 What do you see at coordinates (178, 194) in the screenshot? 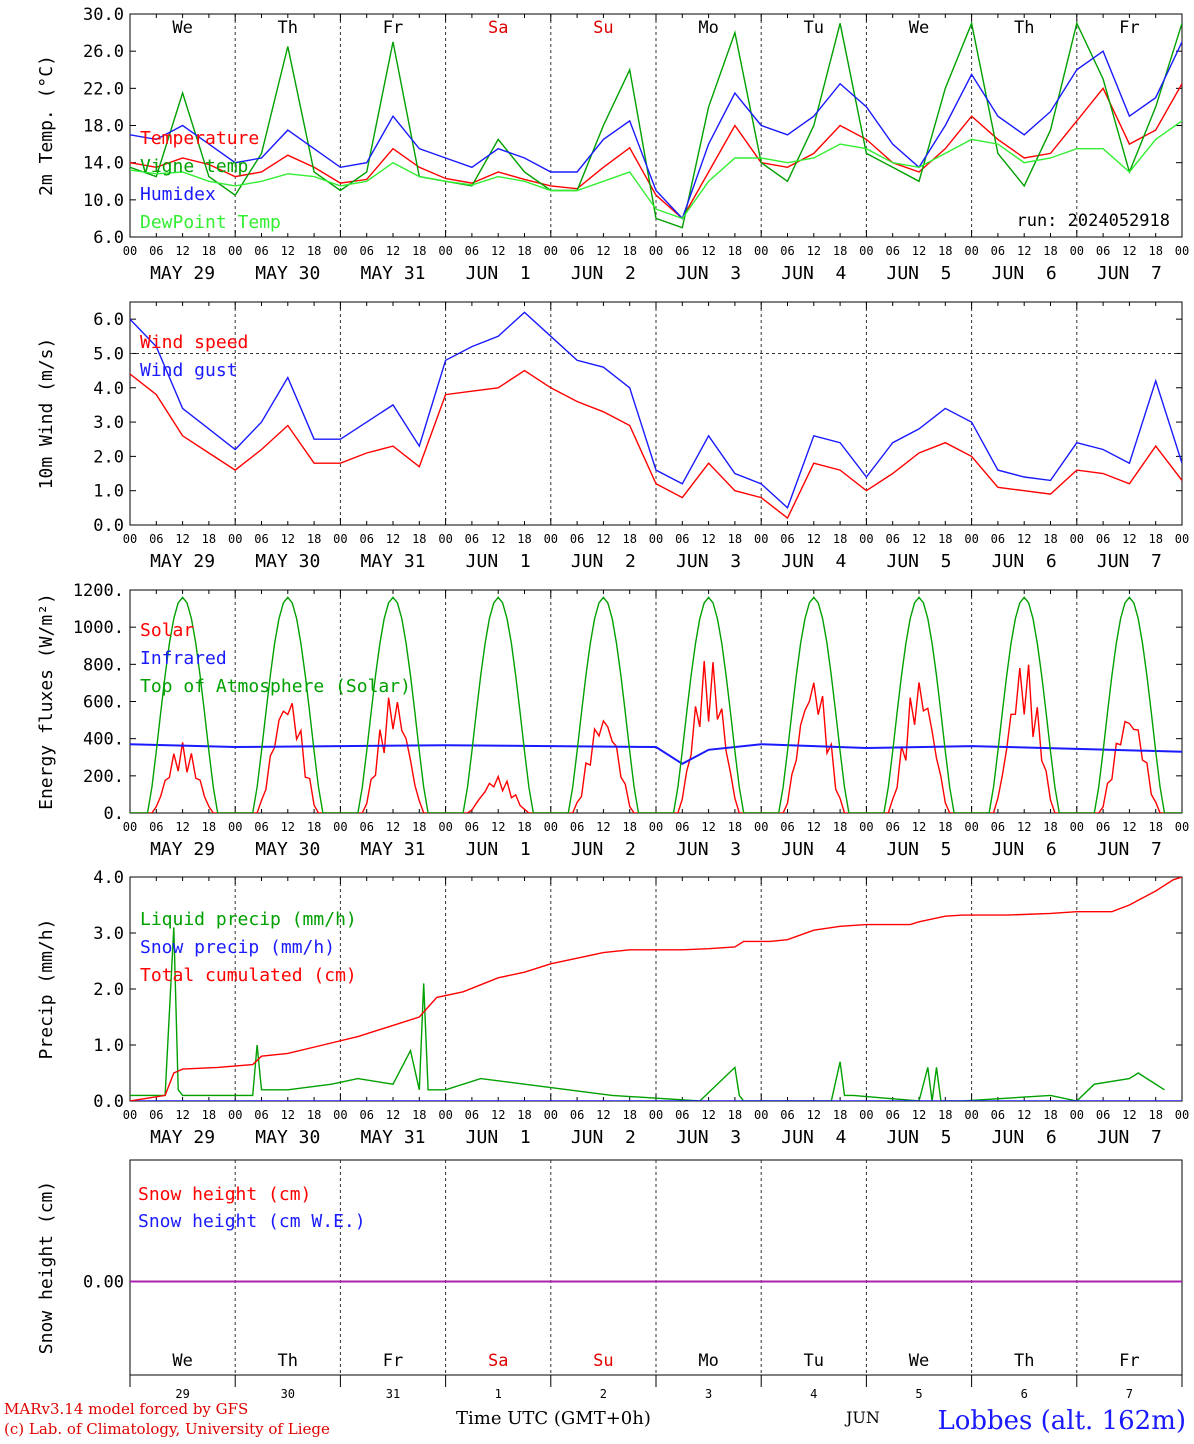
I see `legend-entry: Humidex` at bounding box center [178, 194].